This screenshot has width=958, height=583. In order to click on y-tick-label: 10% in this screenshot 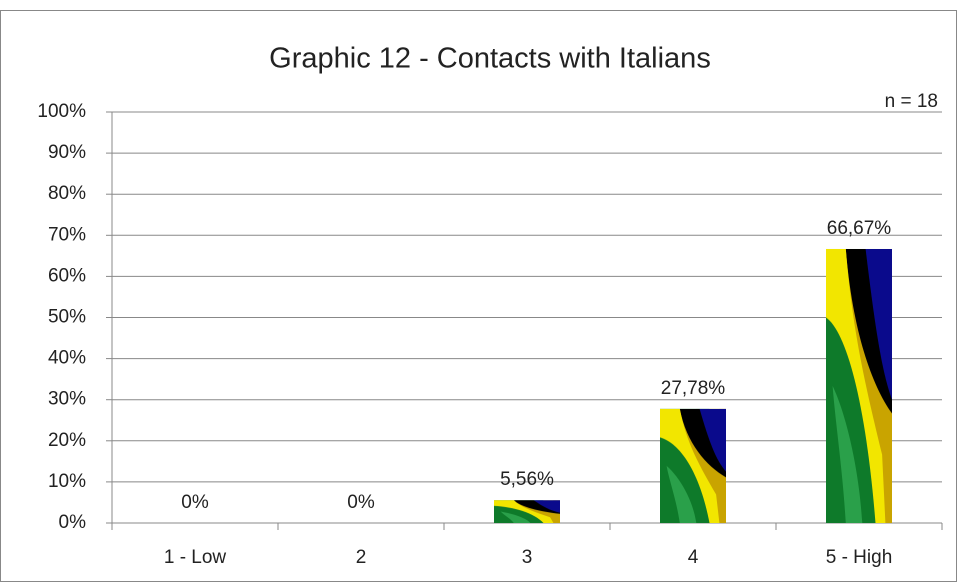, I will do `click(67, 481)`.